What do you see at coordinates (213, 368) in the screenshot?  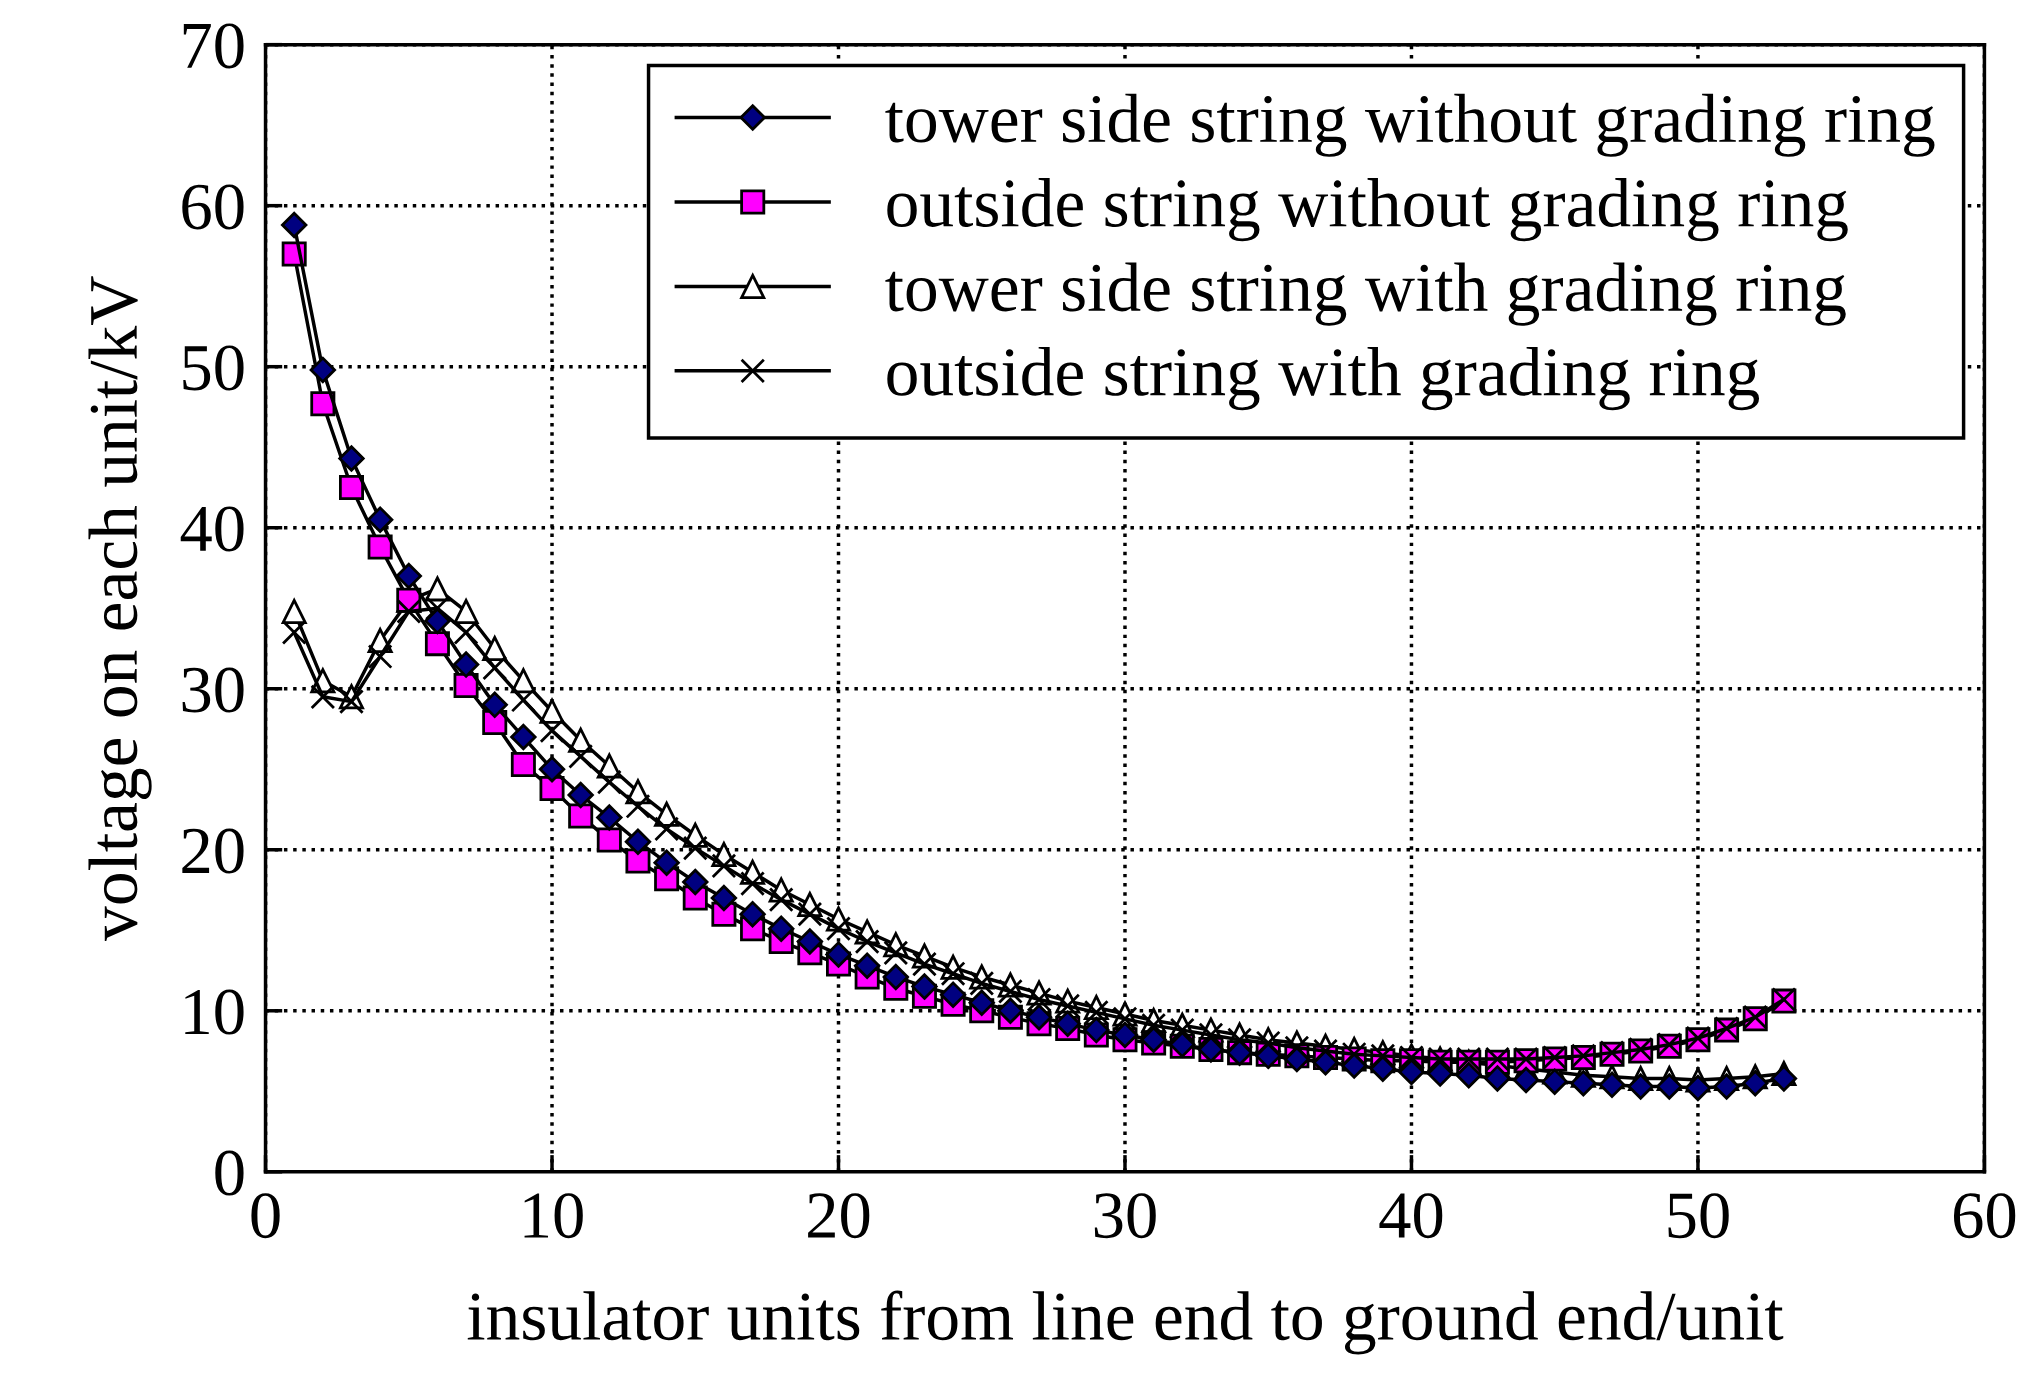 I see `y-tick-label: 50` at bounding box center [213, 368].